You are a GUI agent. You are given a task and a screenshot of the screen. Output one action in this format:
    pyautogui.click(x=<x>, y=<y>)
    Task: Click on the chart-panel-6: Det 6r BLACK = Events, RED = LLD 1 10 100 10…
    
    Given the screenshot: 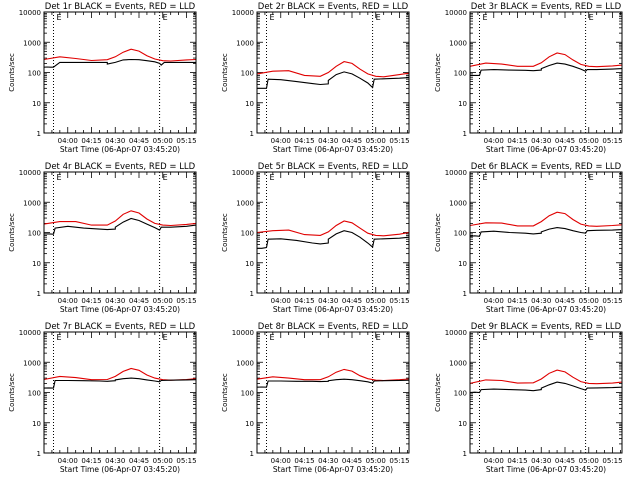 What is the action you would take?
    pyautogui.click(x=528, y=238)
    